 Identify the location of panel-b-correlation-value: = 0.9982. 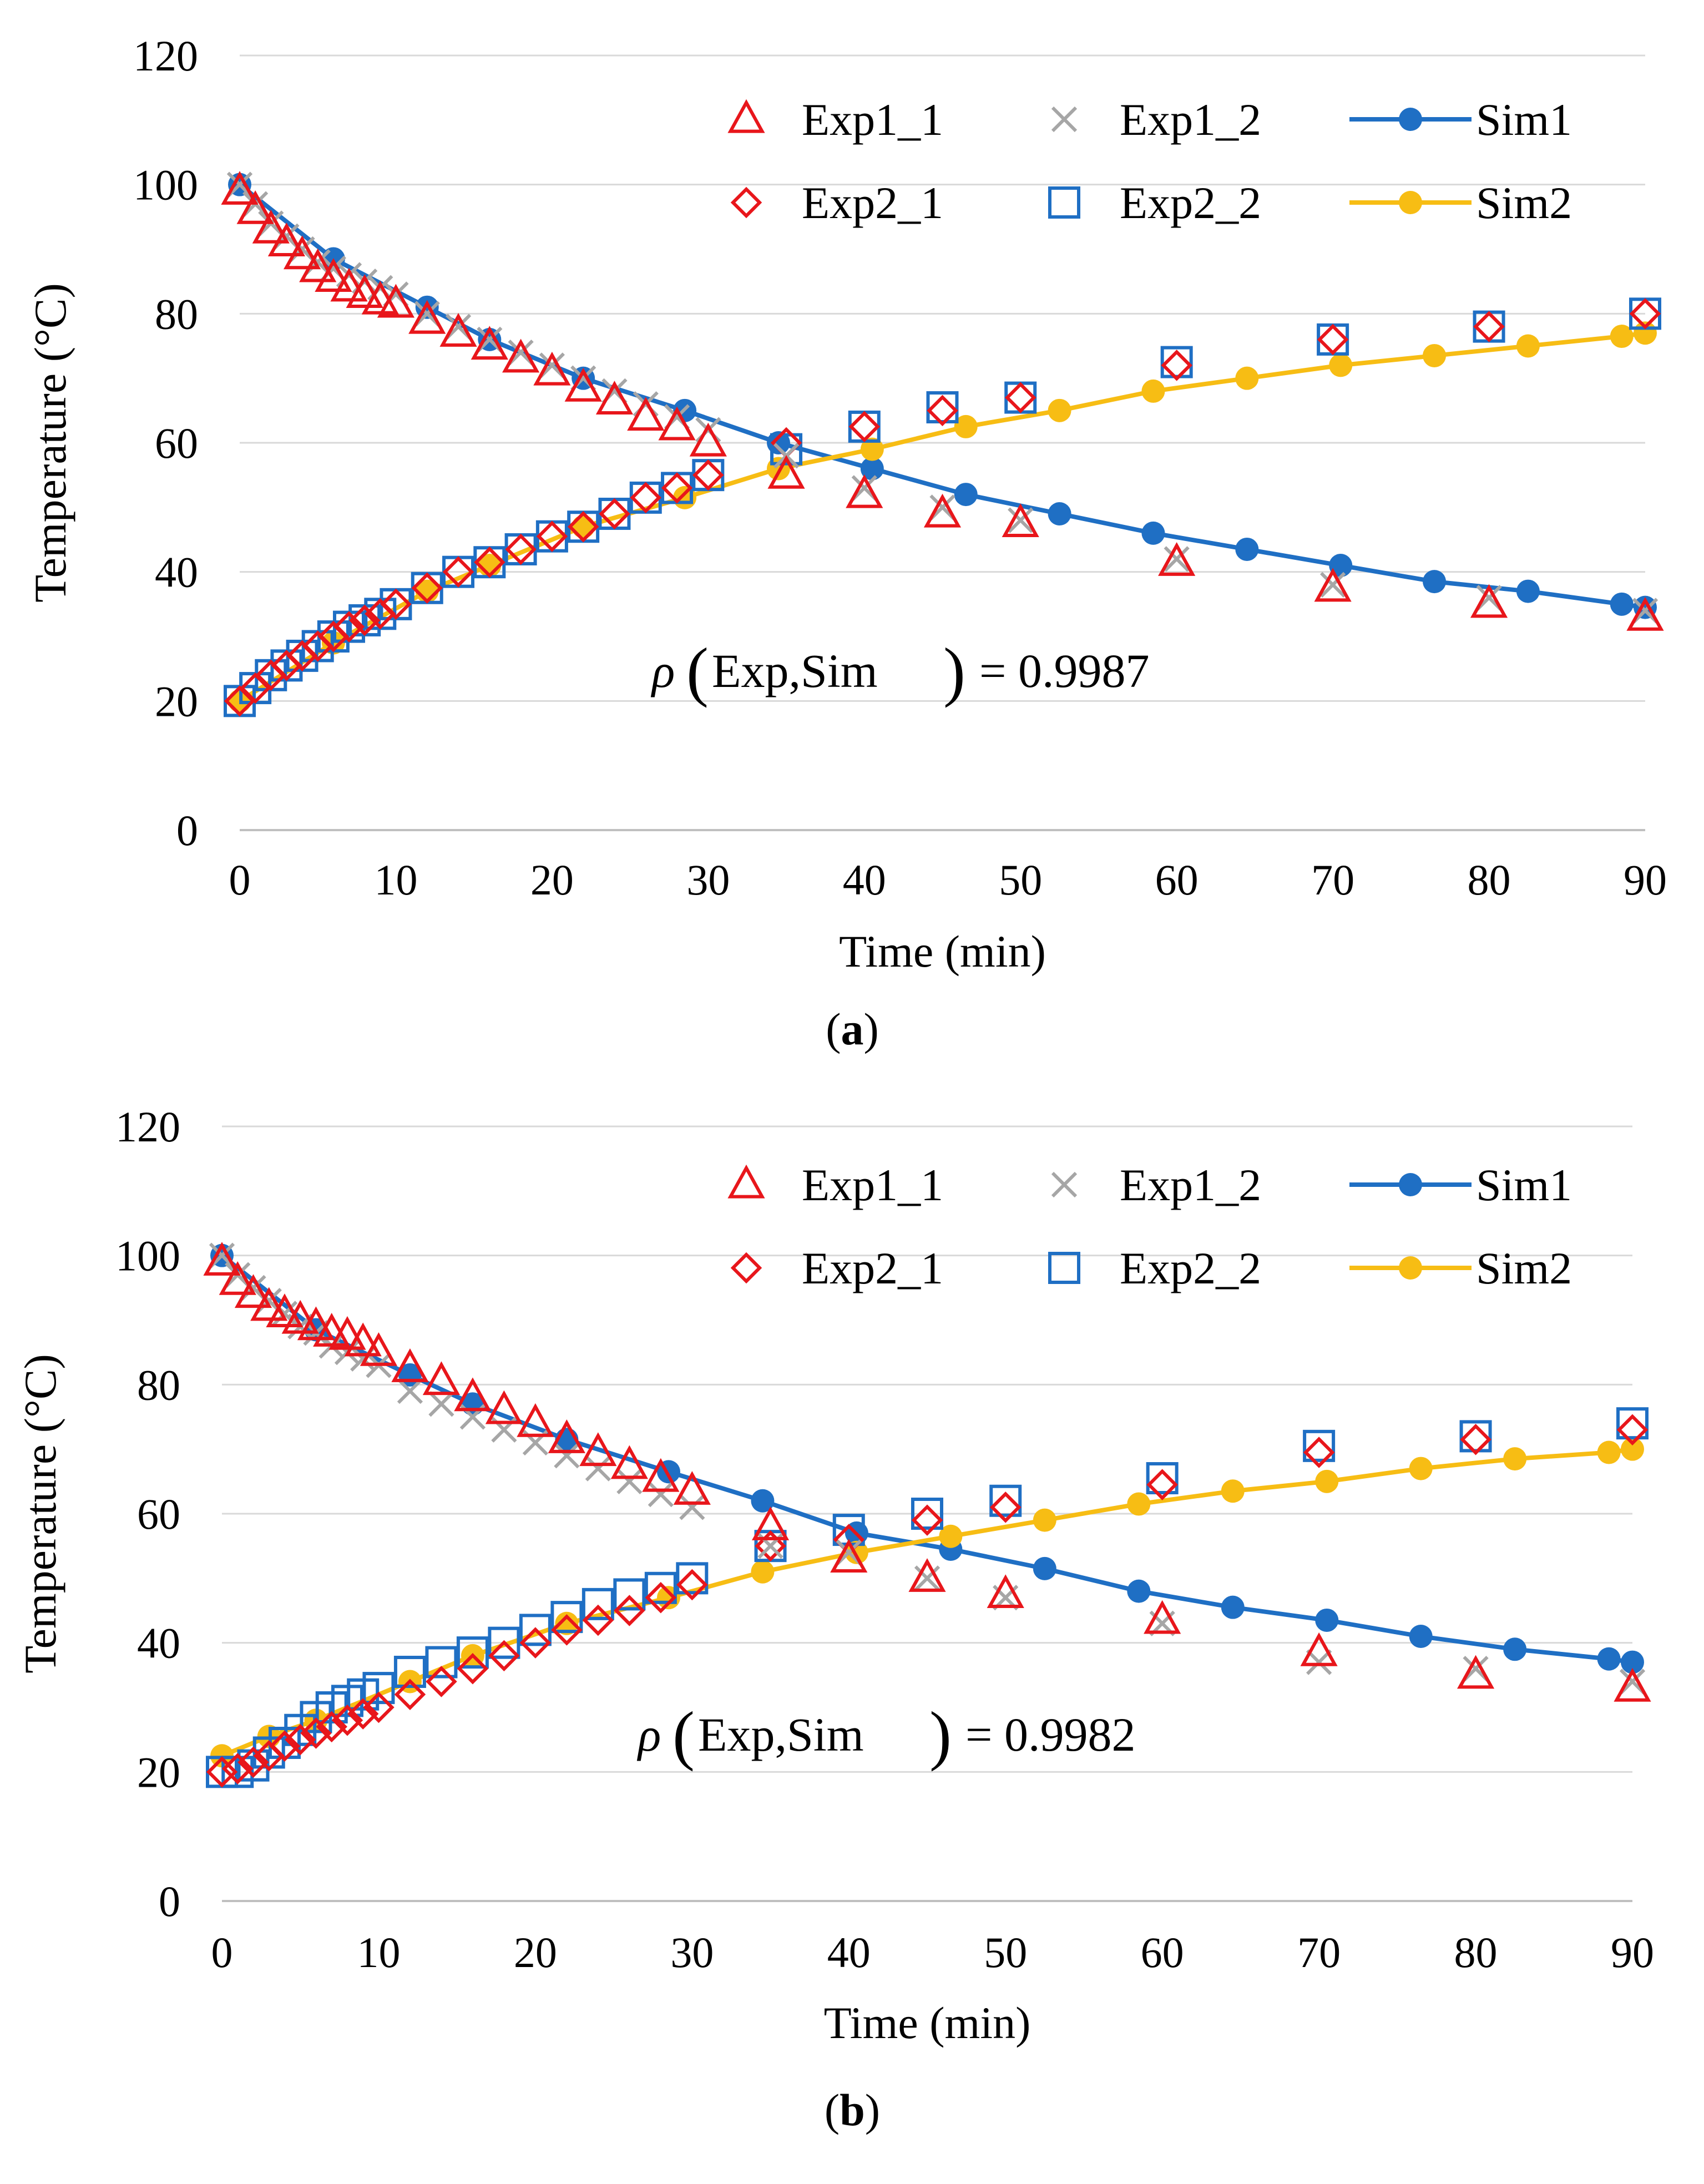
(1050, 1734).